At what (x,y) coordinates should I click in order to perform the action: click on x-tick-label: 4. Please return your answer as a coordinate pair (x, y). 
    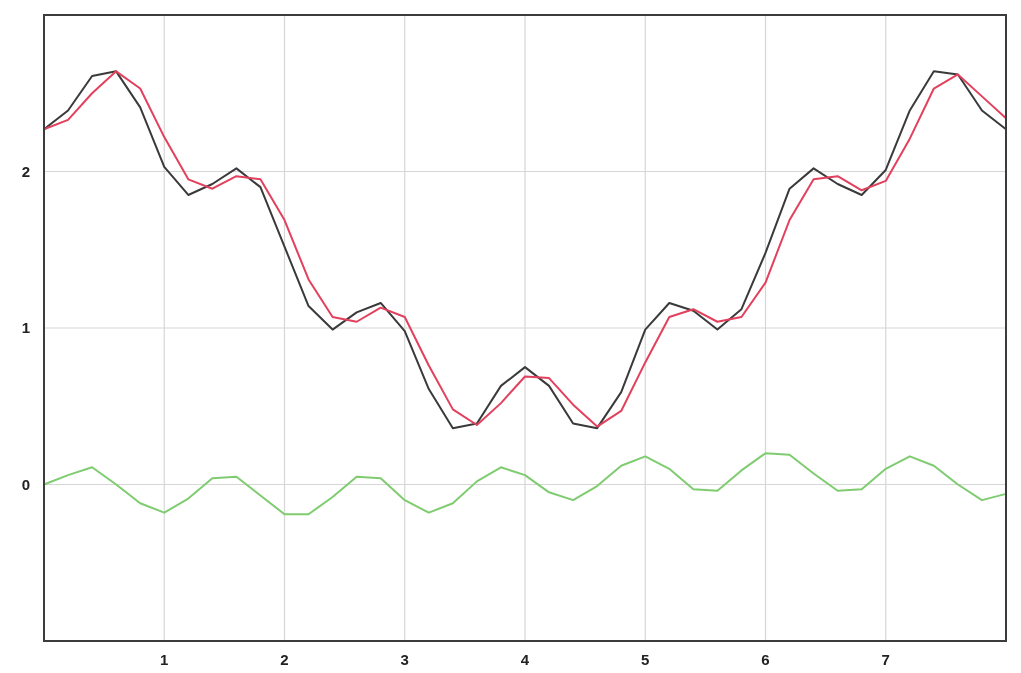
    Looking at the image, I should click on (525, 659).